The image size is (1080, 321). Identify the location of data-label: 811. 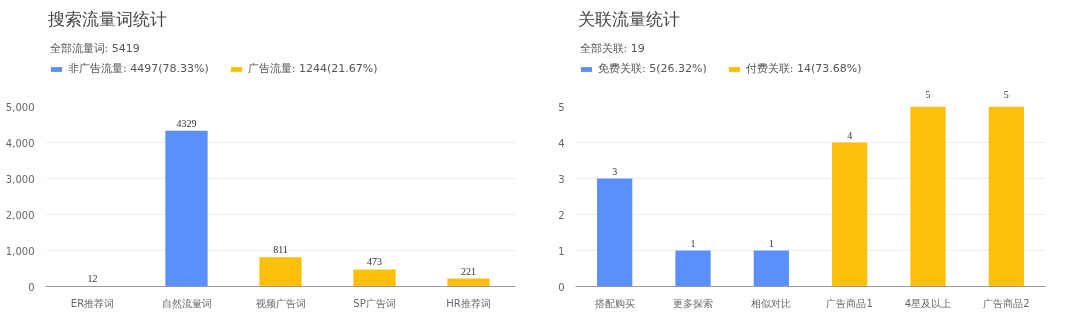
(280, 250).